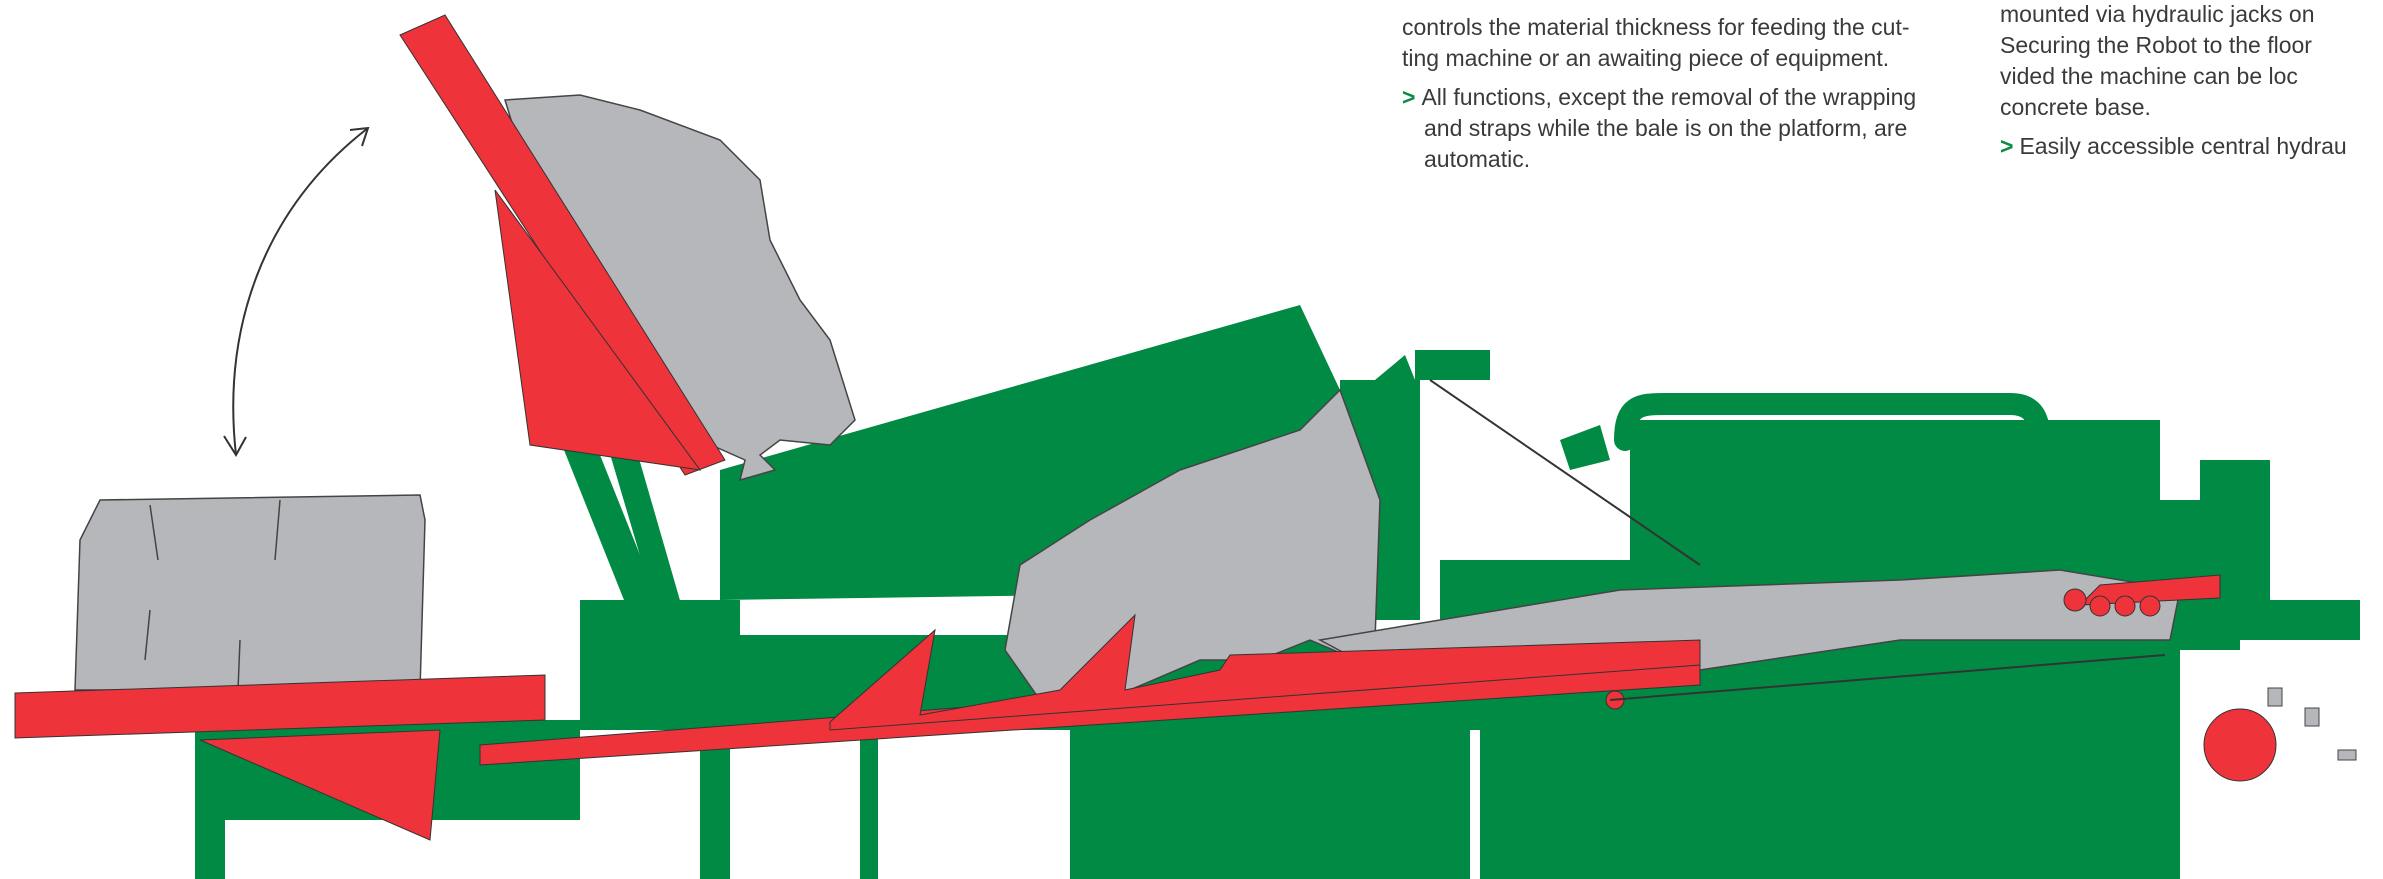 The image size is (2383, 879). I want to click on press-arms, so click(1085, 525).